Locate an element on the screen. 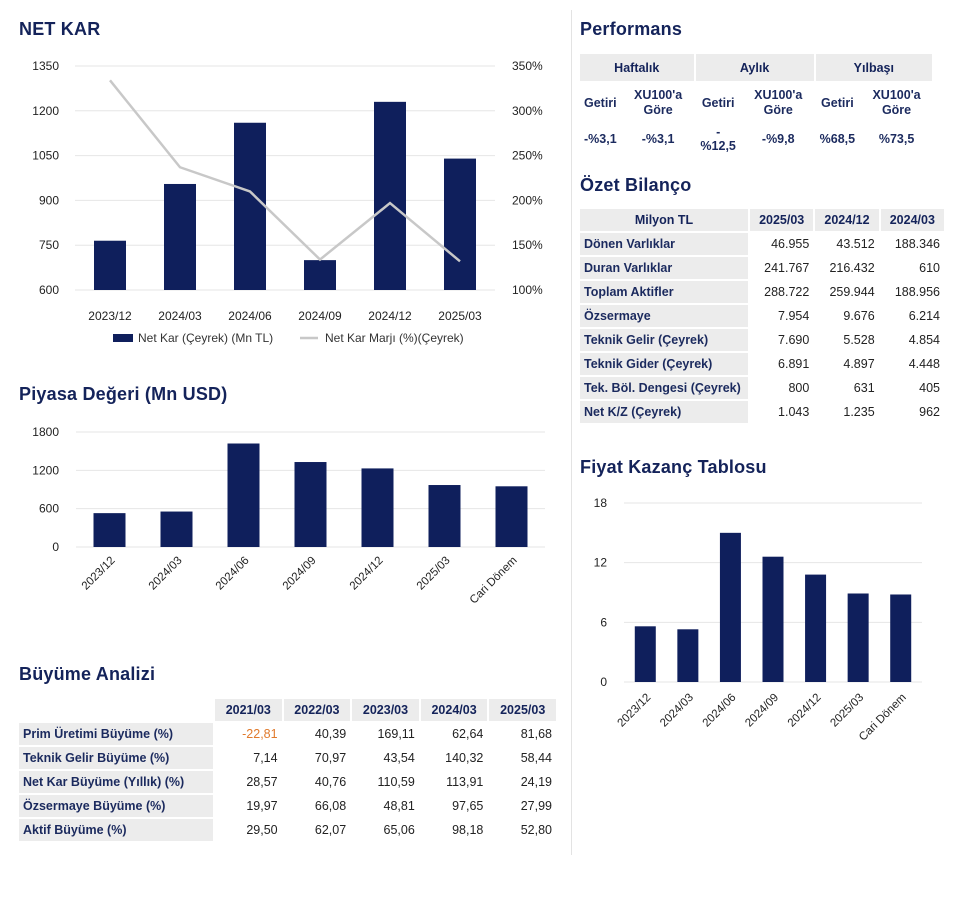  perf-value: -%12,5 is located at coordinates (718, 139).